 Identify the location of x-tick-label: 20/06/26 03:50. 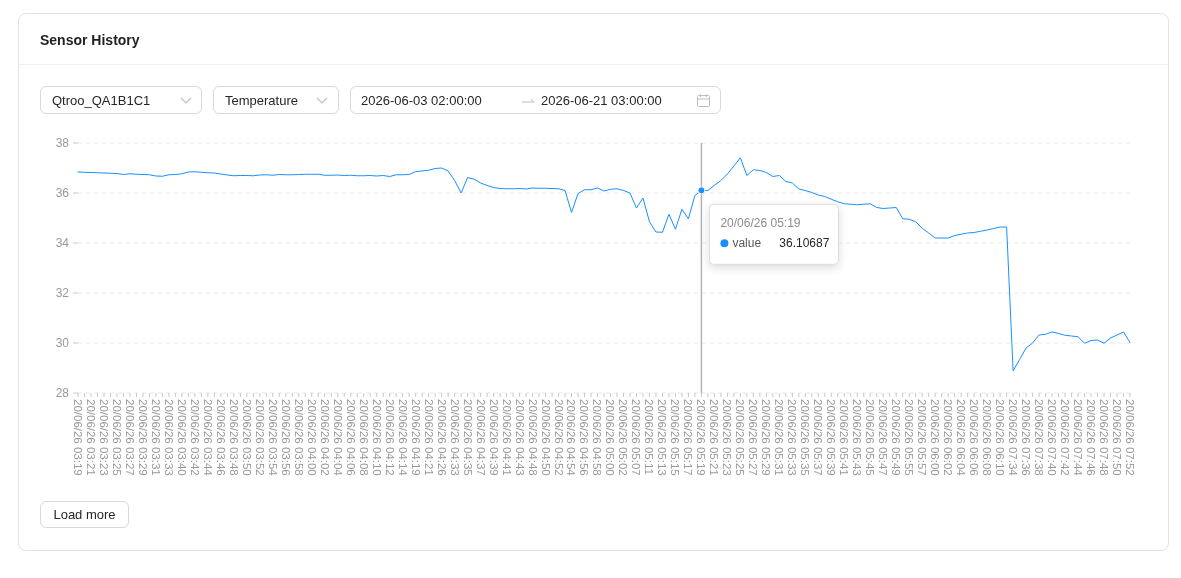
(246, 437).